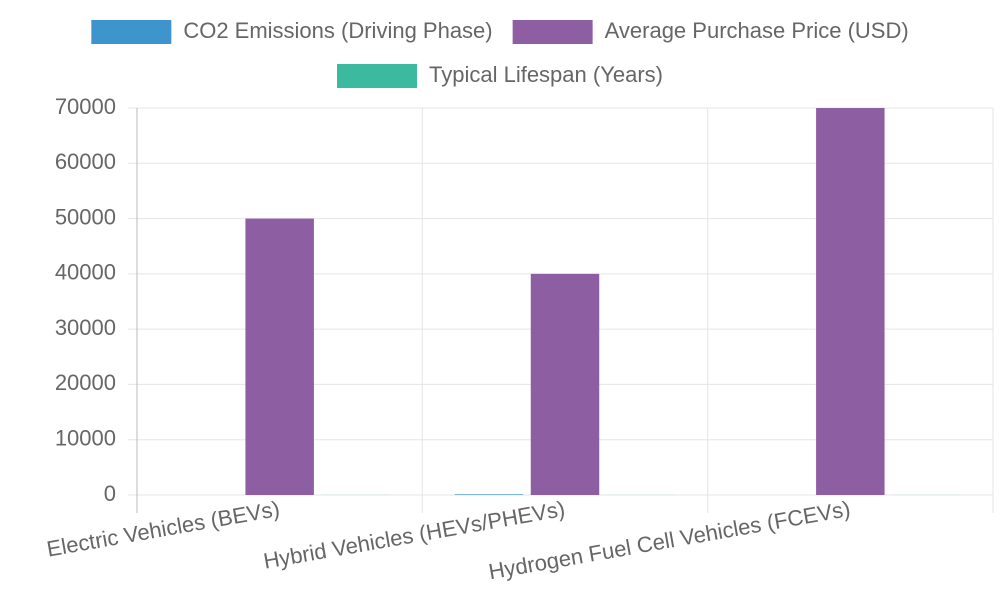 Image resolution: width=1000 pixels, height=600 pixels. I want to click on y-tick-label: 50000, so click(85, 216).